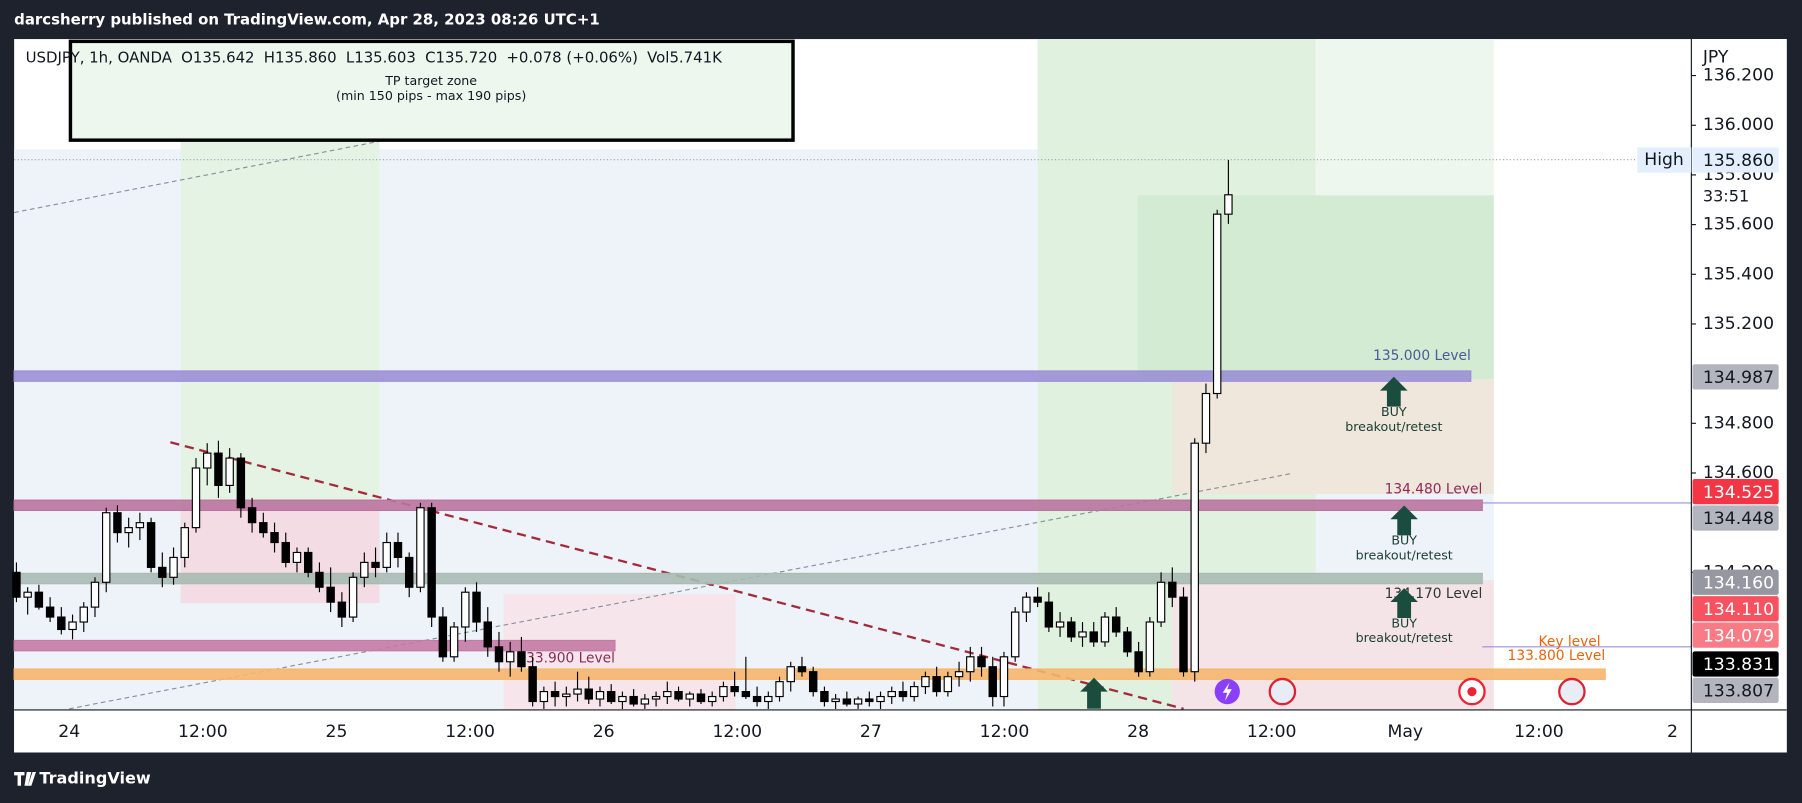  What do you see at coordinates (300, 58) in the screenshot?
I see `legend-ohlc: H135.860` at bounding box center [300, 58].